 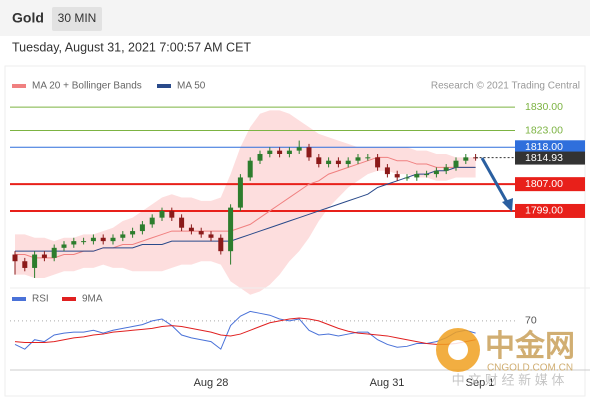 I want to click on watermark-slogan: 中 文 财 经 新 媒 体, so click(x=508, y=379).